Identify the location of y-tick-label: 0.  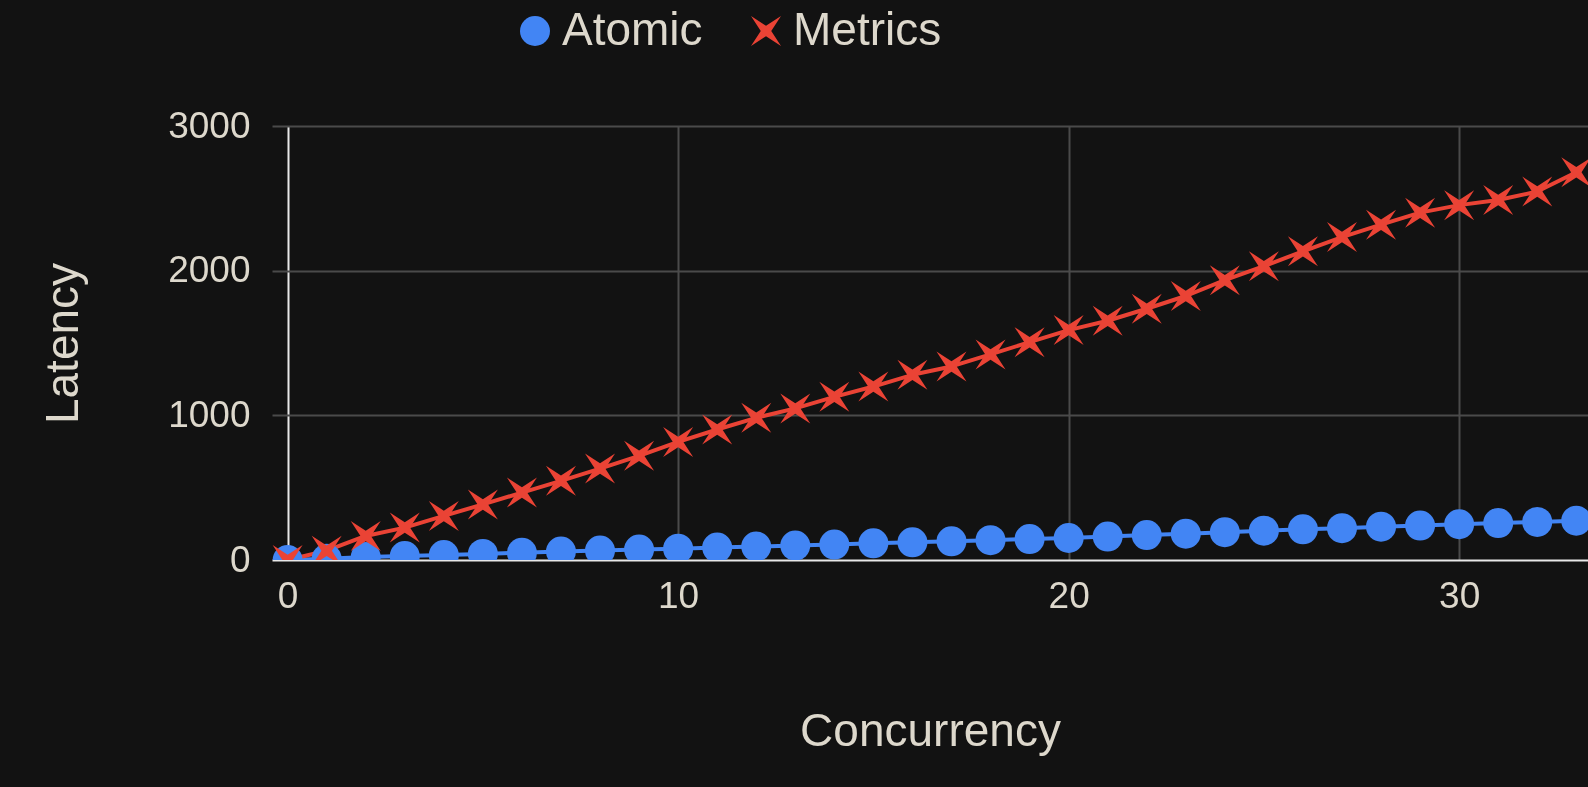
(240, 559).